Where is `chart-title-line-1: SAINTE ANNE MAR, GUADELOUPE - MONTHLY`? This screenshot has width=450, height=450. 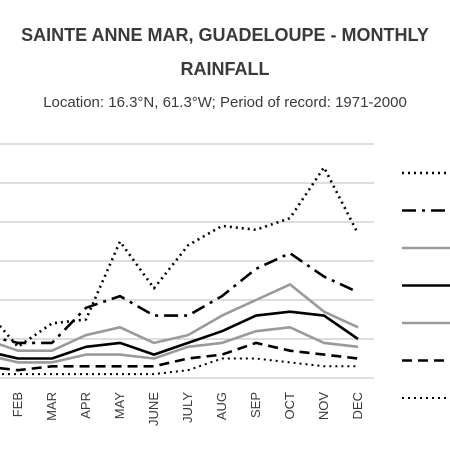 chart-title-line-1: SAINTE ANNE MAR, GUADELOUPE - MONTHLY is located at coordinates (225, 35).